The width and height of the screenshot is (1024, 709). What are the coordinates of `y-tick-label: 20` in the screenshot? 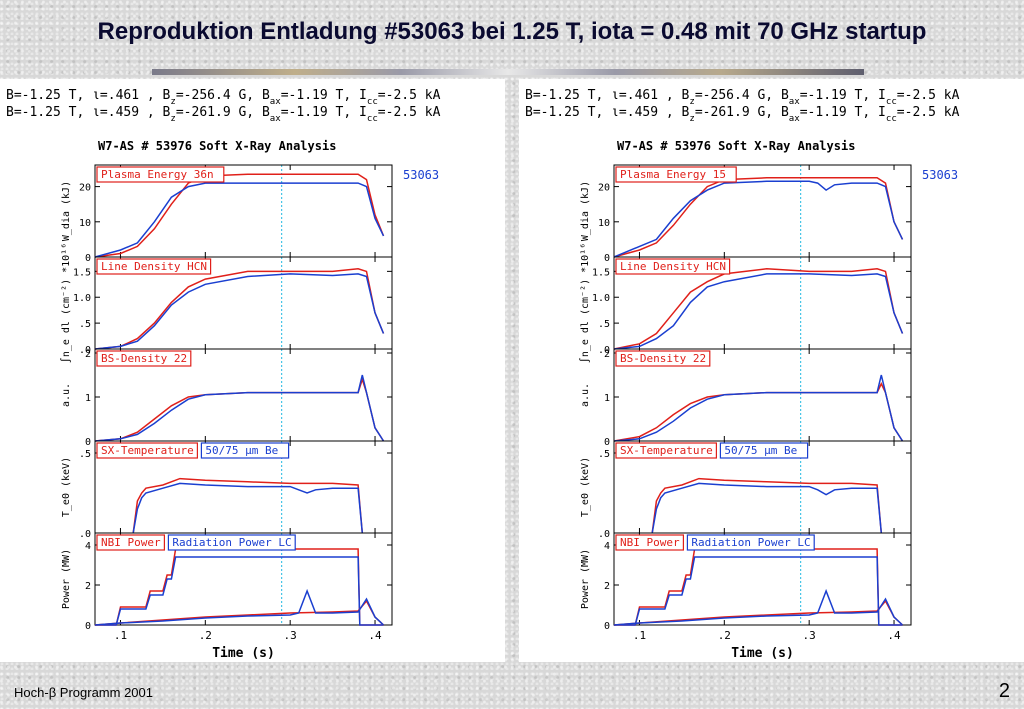 It's located at (604, 188).